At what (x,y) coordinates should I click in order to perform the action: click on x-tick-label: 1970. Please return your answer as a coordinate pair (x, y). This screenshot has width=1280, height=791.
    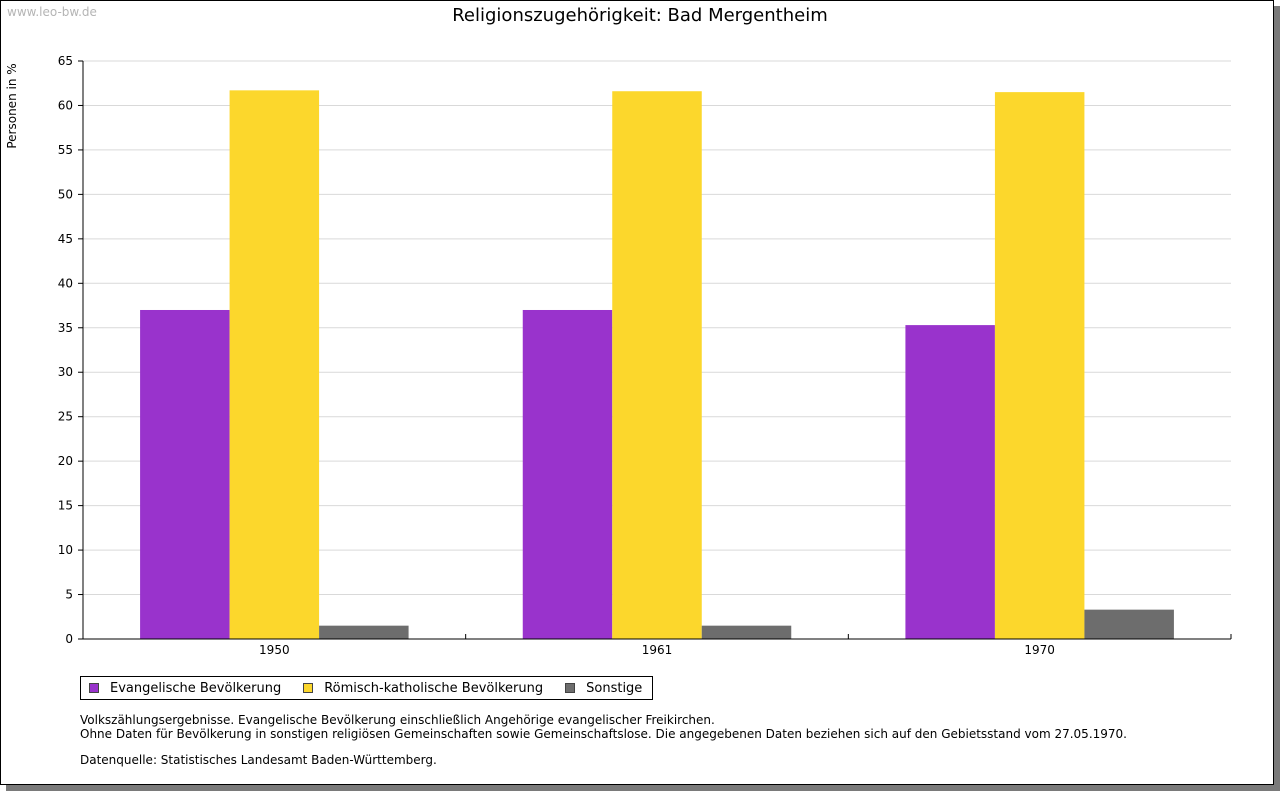
    Looking at the image, I should click on (1039, 650).